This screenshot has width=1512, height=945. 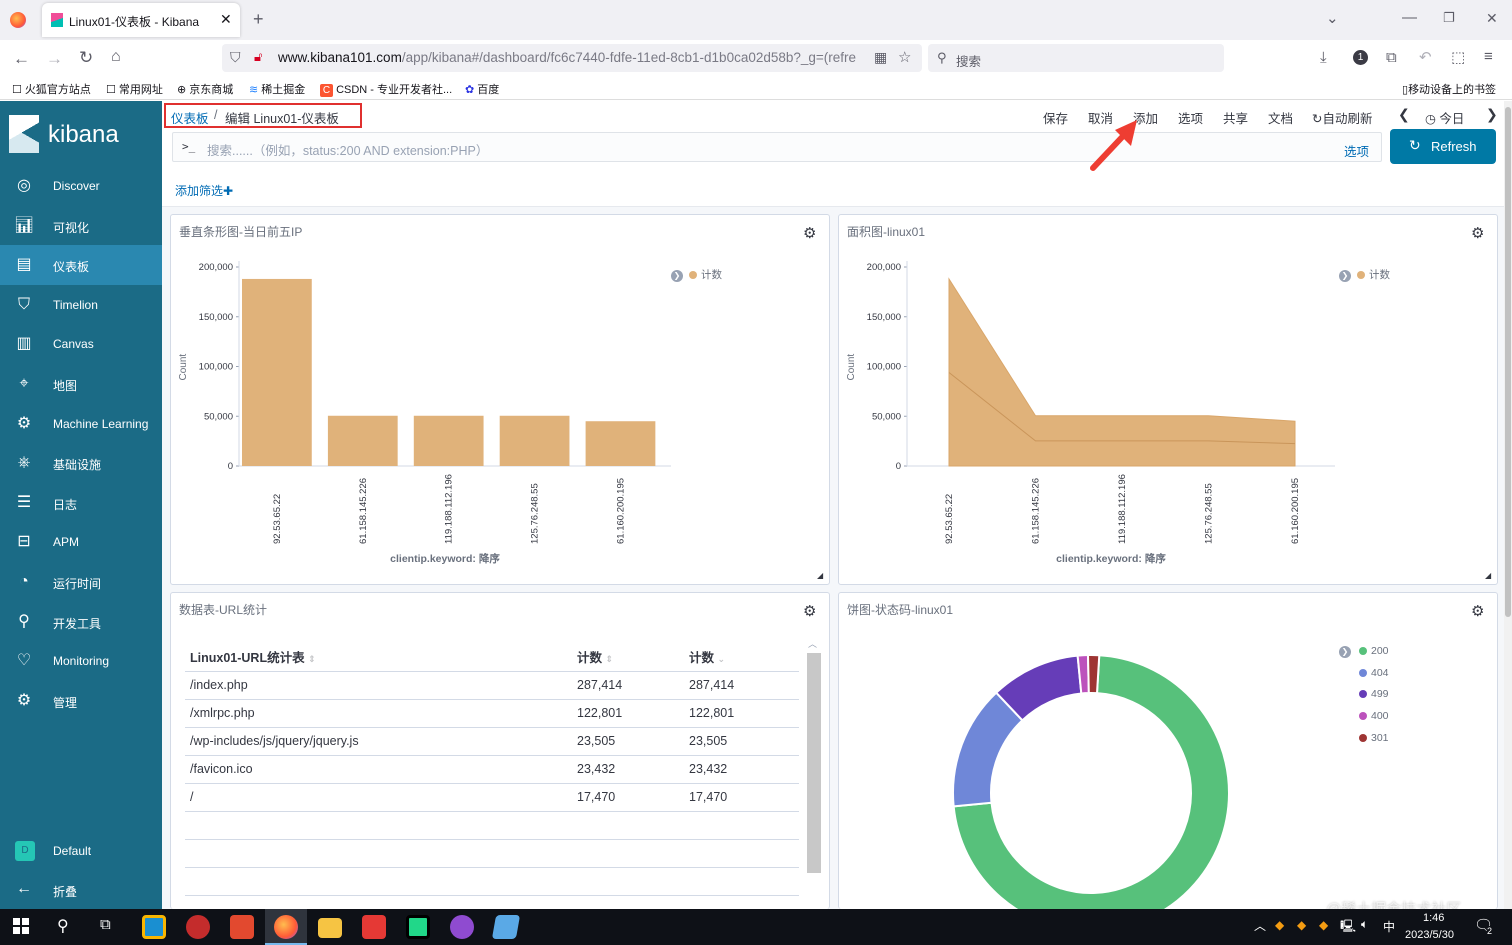 I want to click on ime-indicator: 中, so click(x=1389, y=927).